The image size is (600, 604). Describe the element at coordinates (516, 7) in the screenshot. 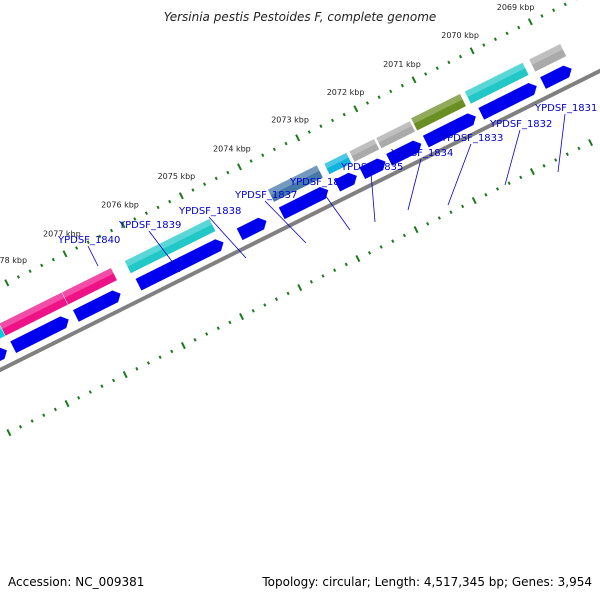

I see `kbp-tick-label: 2069 kbp` at that location.